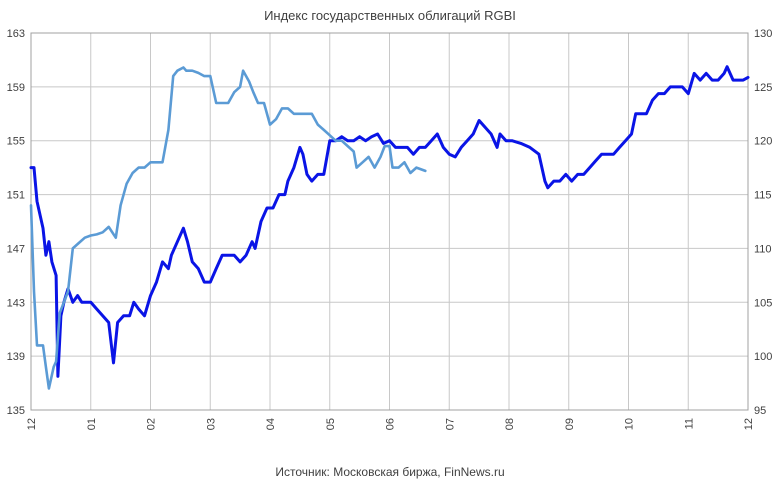  What do you see at coordinates (331, 424) in the screenshot?
I see `x-tick-label: 05` at bounding box center [331, 424].